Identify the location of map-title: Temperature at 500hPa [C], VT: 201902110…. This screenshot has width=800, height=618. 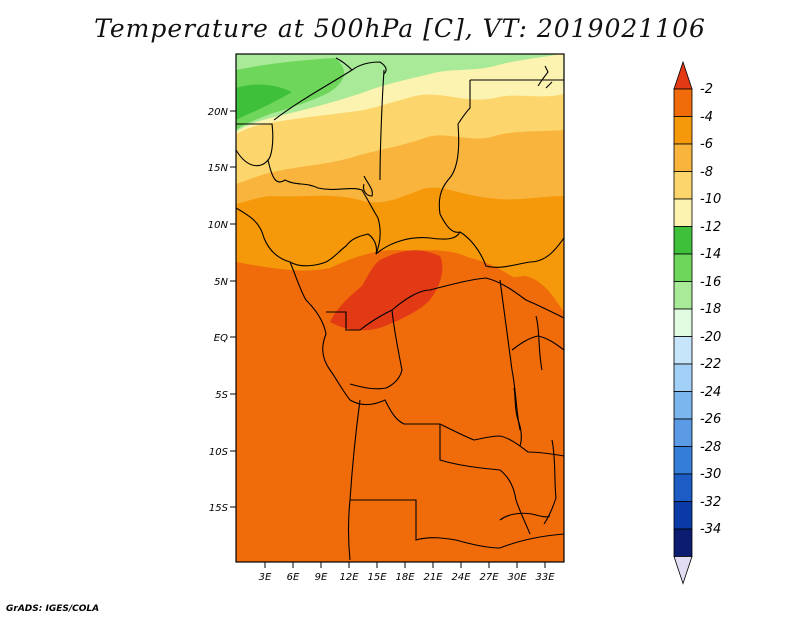
(400, 28).